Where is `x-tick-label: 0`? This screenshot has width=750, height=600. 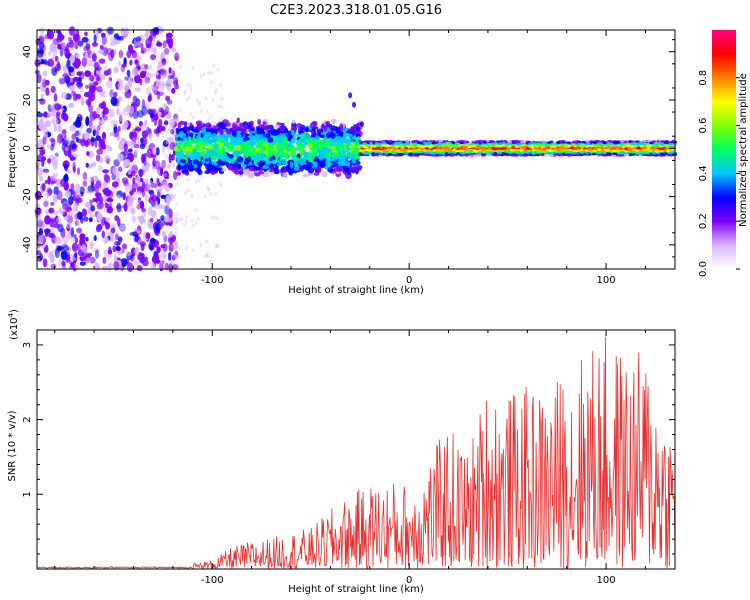 x-tick-label: 0 is located at coordinates (409, 280).